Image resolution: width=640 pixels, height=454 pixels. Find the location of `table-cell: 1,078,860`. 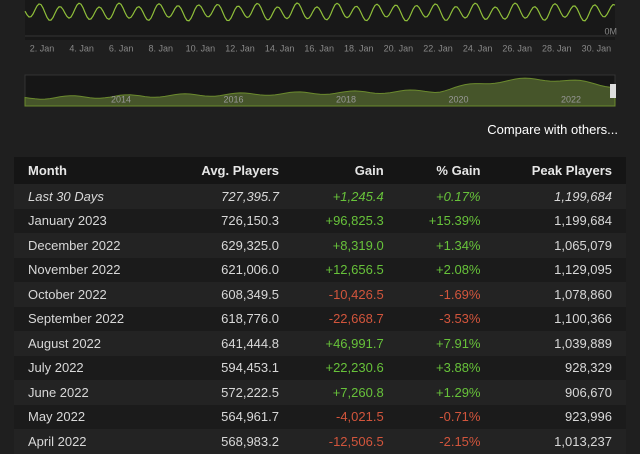

table-cell: 1,078,860 is located at coordinates (560, 294).